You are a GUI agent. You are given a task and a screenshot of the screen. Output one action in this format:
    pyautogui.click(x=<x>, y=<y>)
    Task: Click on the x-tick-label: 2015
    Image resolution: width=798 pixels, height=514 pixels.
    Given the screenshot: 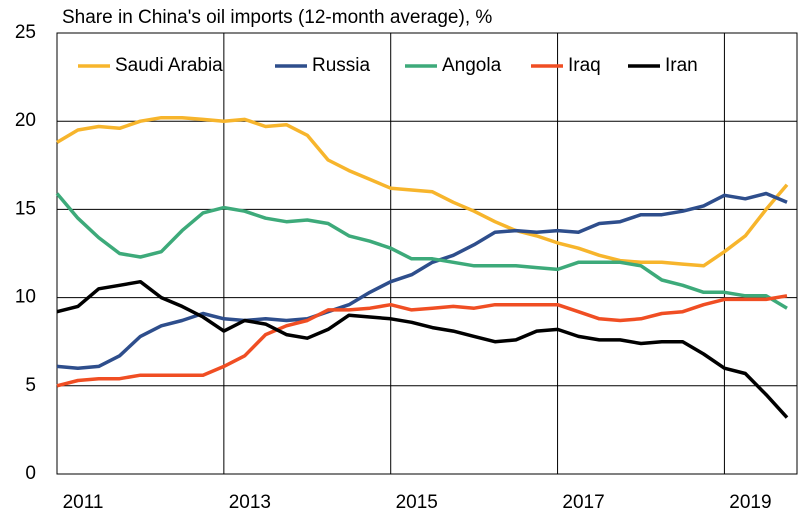 What is the action you would take?
    pyautogui.click(x=417, y=502)
    